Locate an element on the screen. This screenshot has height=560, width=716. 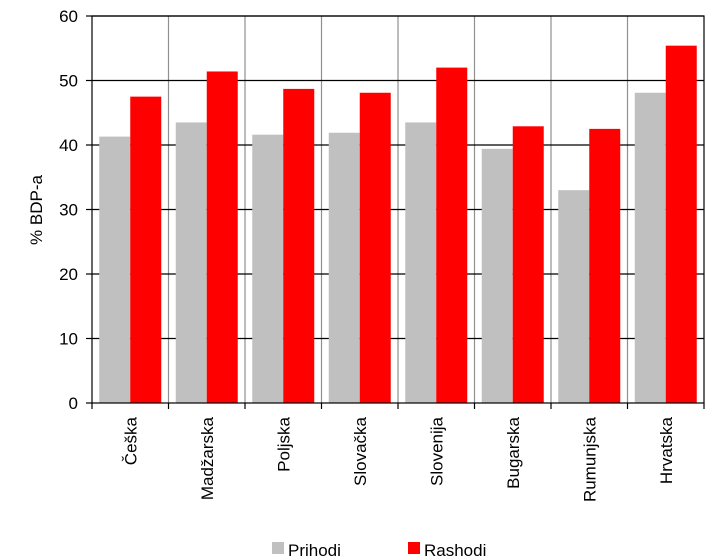
x-tick-label: Slovenija is located at coordinates (436, 451).